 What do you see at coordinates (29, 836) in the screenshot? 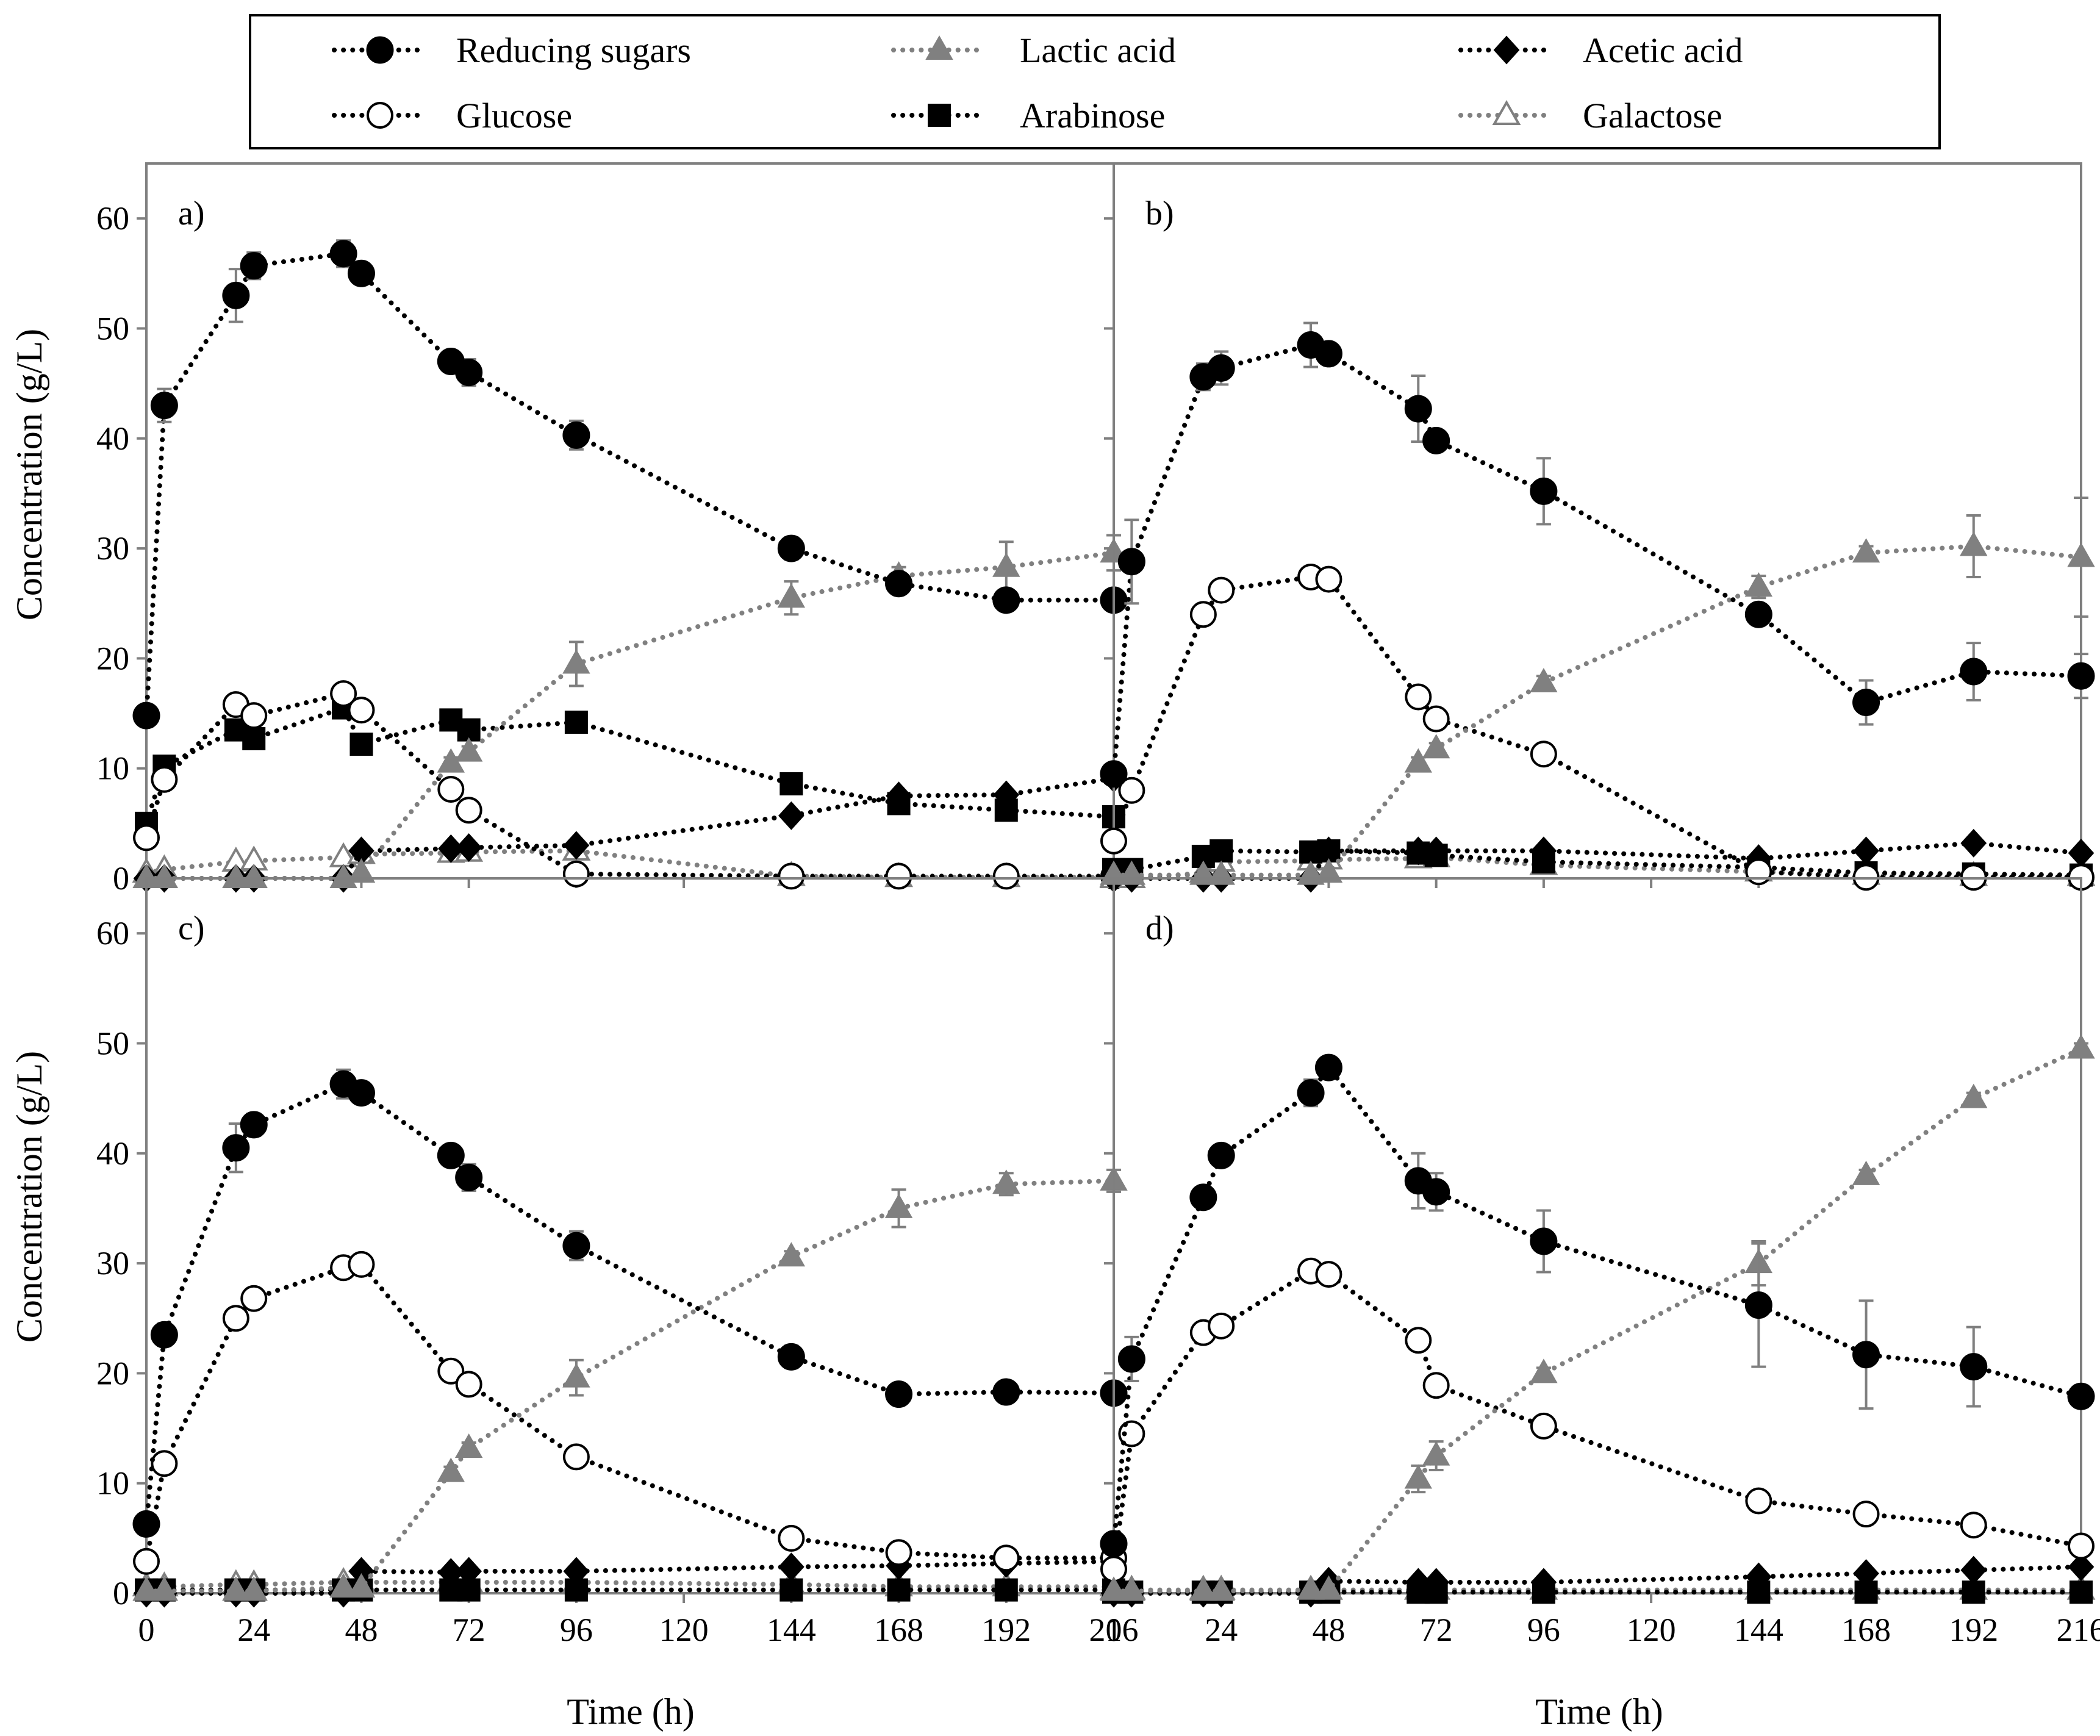
I see `y-axis-titles: Concentration (g/L) Concentration (g/L)` at bounding box center [29, 836].